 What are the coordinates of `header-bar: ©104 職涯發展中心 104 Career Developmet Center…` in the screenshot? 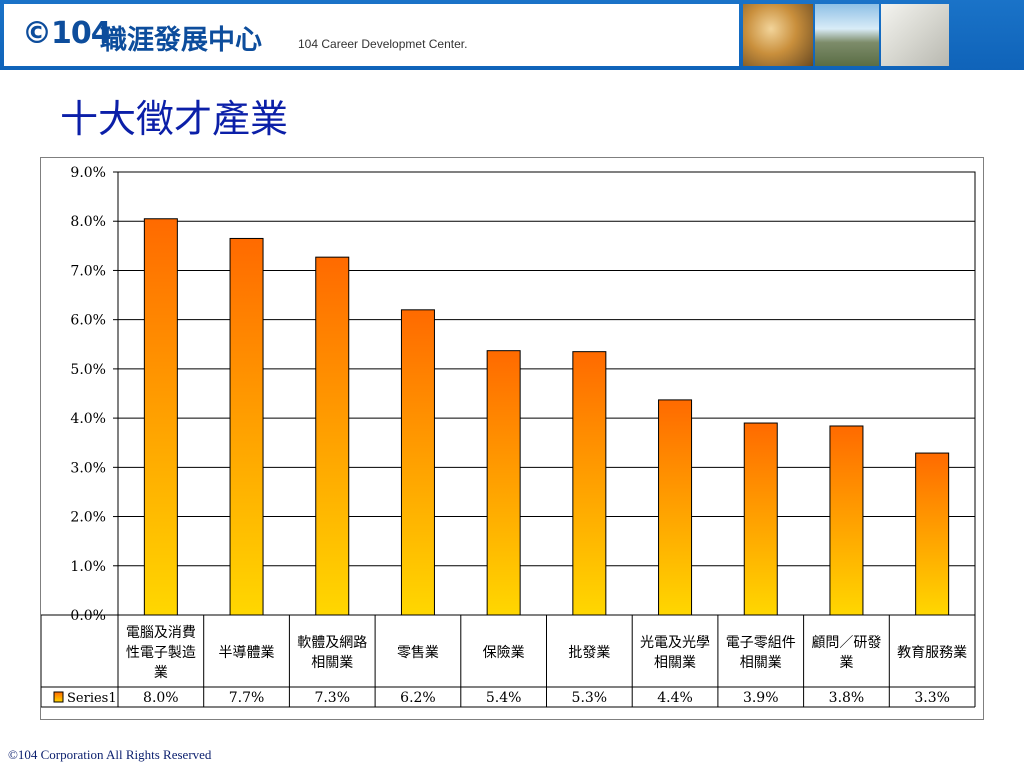 It's located at (512, 35).